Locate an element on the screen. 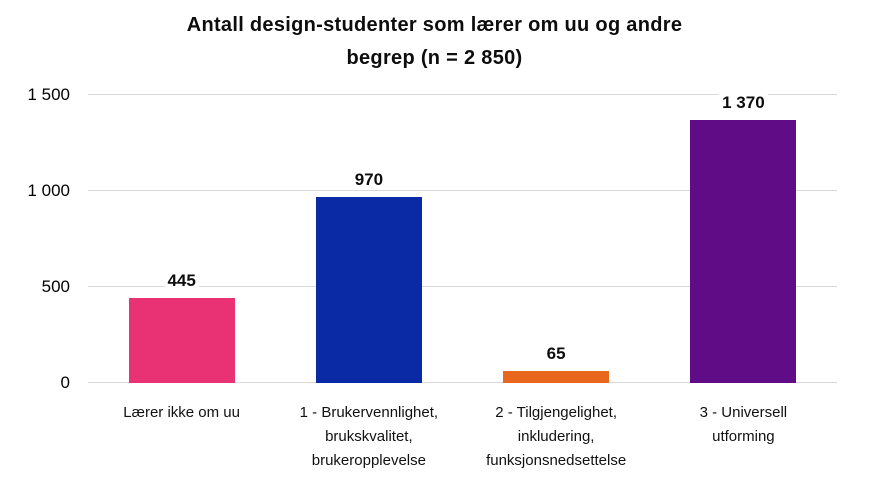 The image size is (869, 484). x-tick-label-text: 3 - Universell utforming is located at coordinates (743, 424).